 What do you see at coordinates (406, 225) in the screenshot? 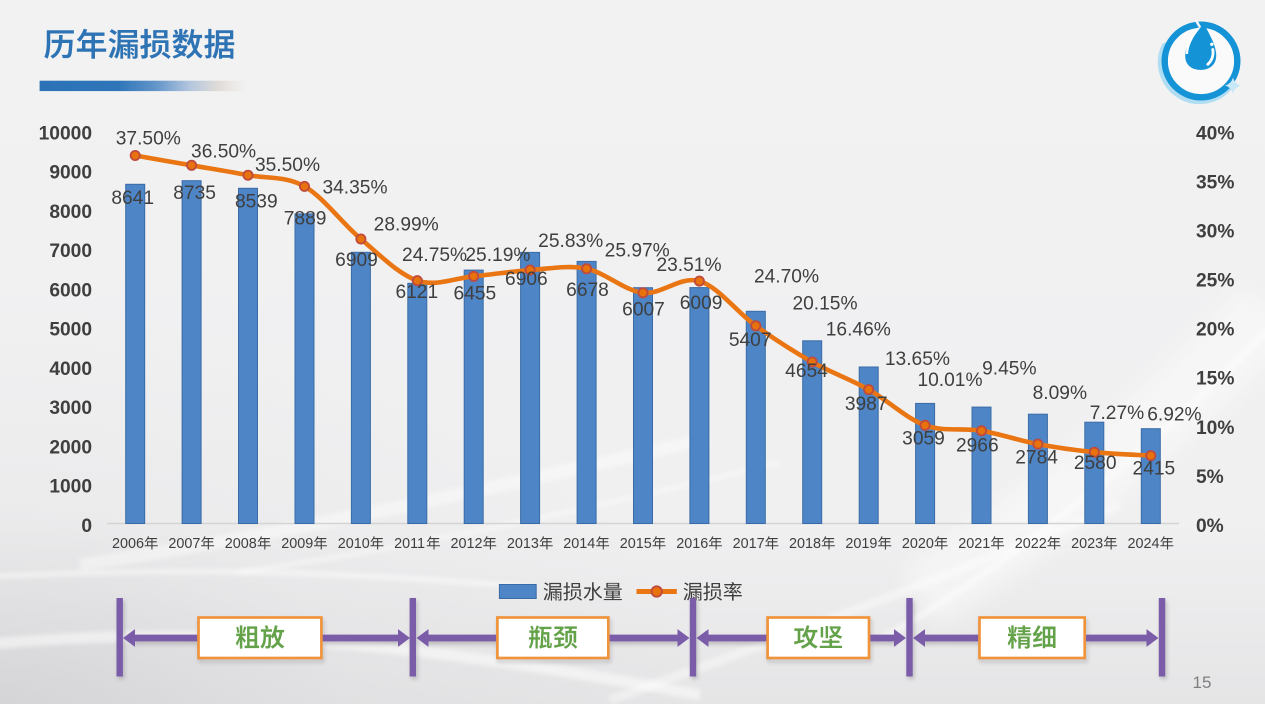
I see `svg-text: 28.99%` at bounding box center [406, 225].